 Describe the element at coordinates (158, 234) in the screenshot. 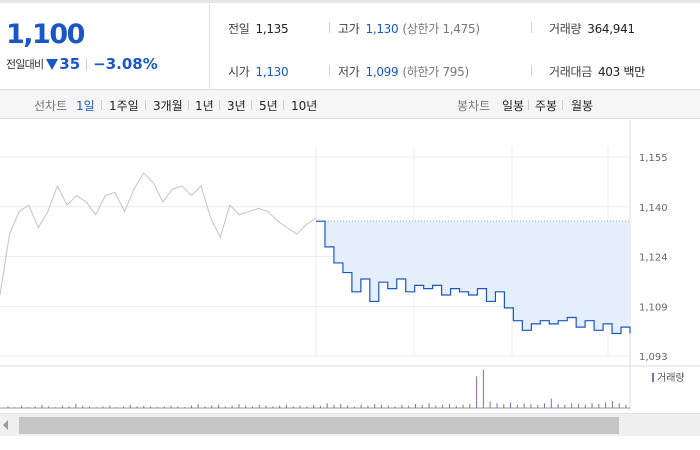

I see `history-series-line` at that location.